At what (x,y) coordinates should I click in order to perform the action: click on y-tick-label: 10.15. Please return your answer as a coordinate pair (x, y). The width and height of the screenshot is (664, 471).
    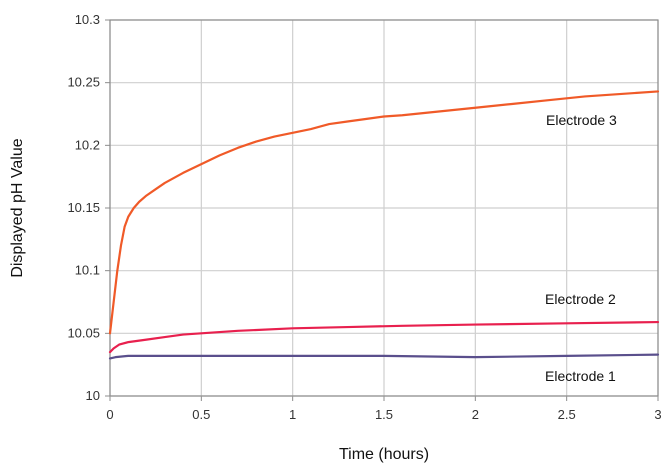
    Looking at the image, I should click on (83, 207).